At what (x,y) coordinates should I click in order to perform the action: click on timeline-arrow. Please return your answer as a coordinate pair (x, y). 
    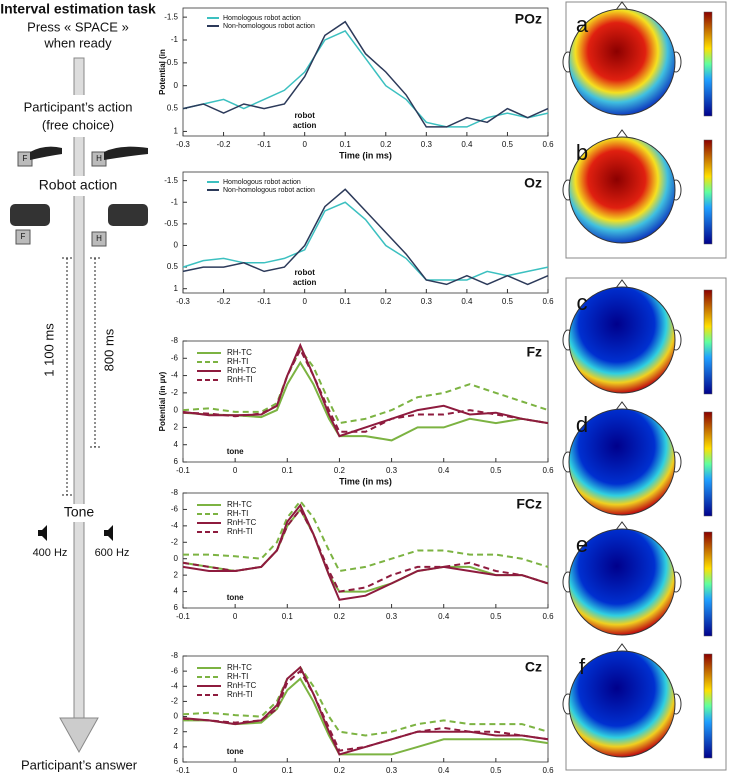
    Looking at the image, I should click on (79, 735).